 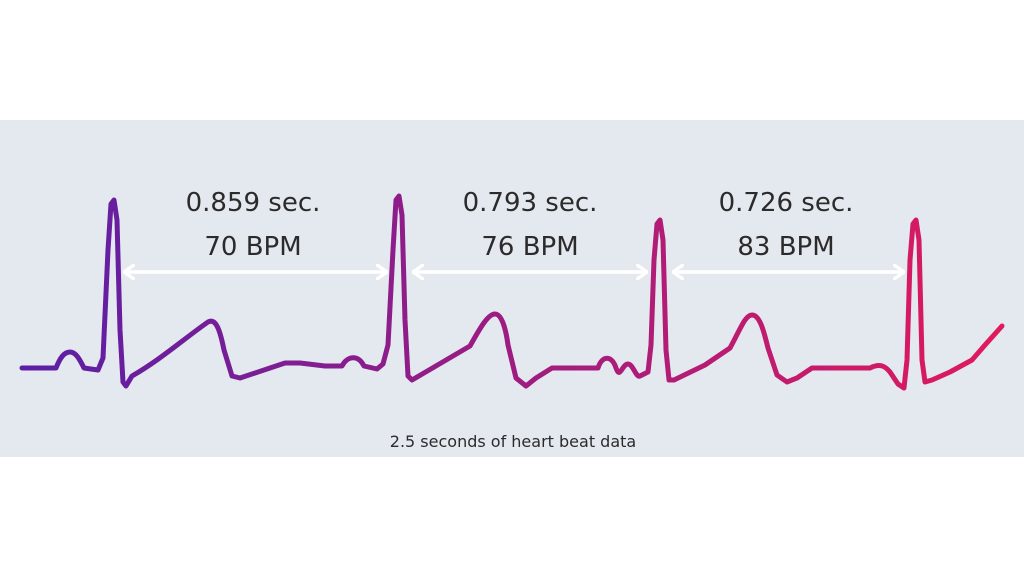 What do you see at coordinates (252, 247) in the screenshot?
I see `interval-1-rate: 70 BPM` at bounding box center [252, 247].